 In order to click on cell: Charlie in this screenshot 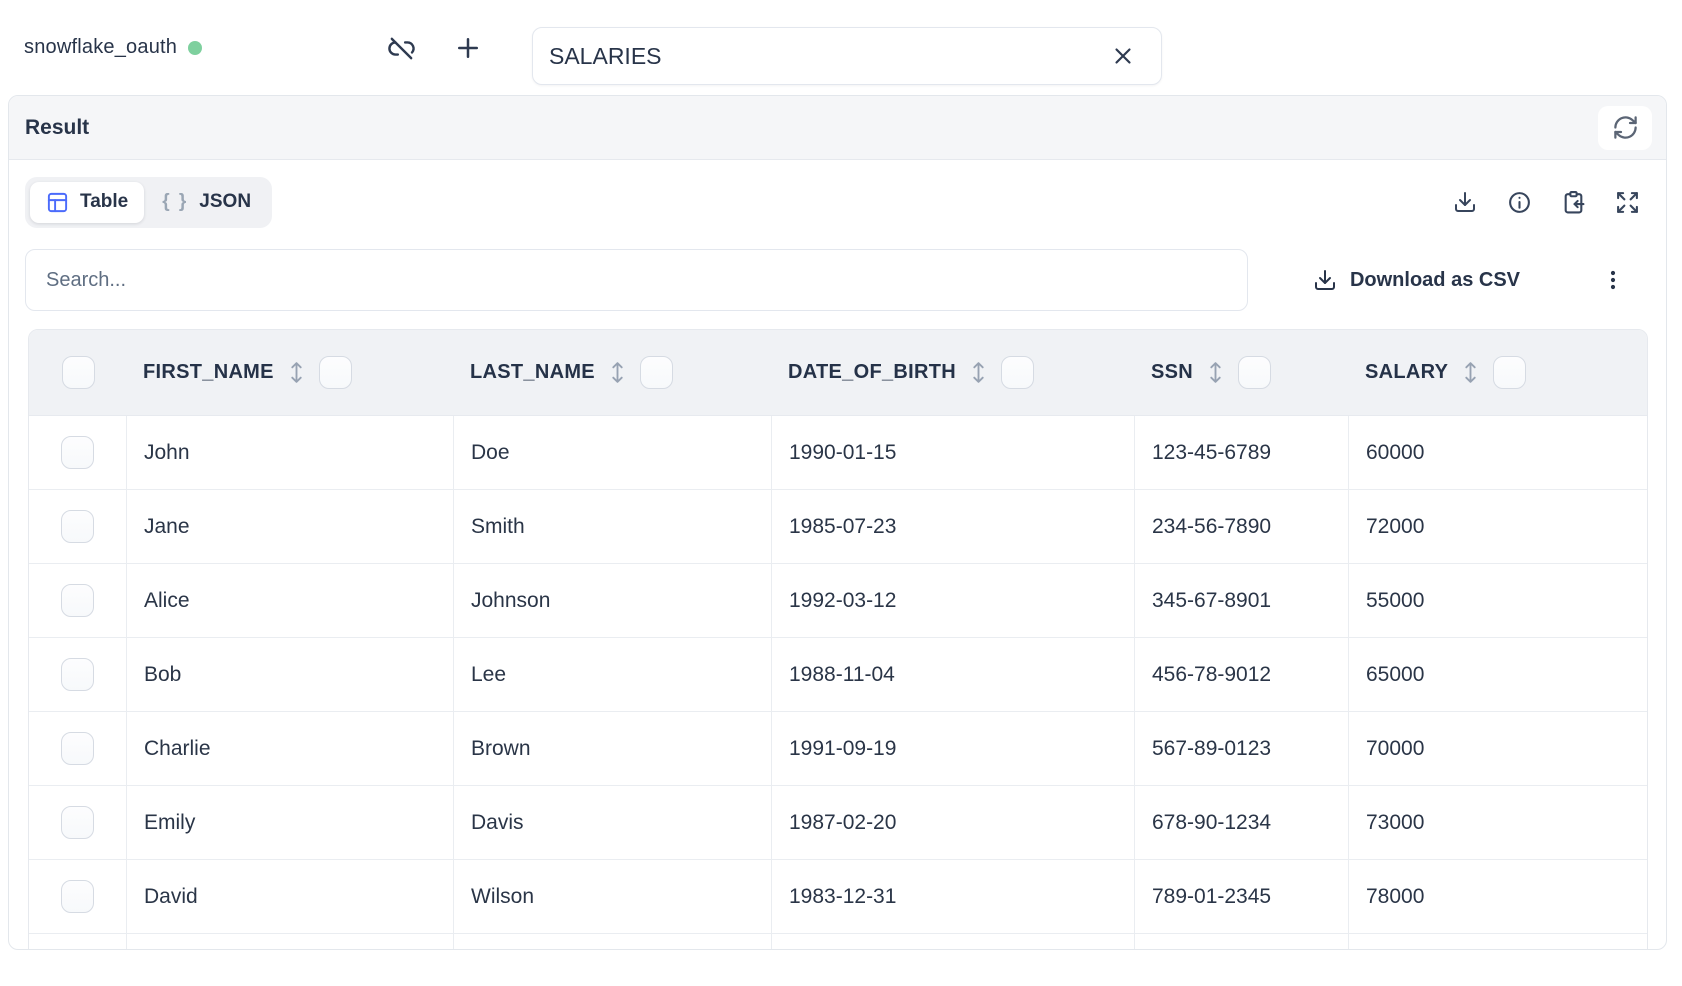, I will do `click(290, 749)`.